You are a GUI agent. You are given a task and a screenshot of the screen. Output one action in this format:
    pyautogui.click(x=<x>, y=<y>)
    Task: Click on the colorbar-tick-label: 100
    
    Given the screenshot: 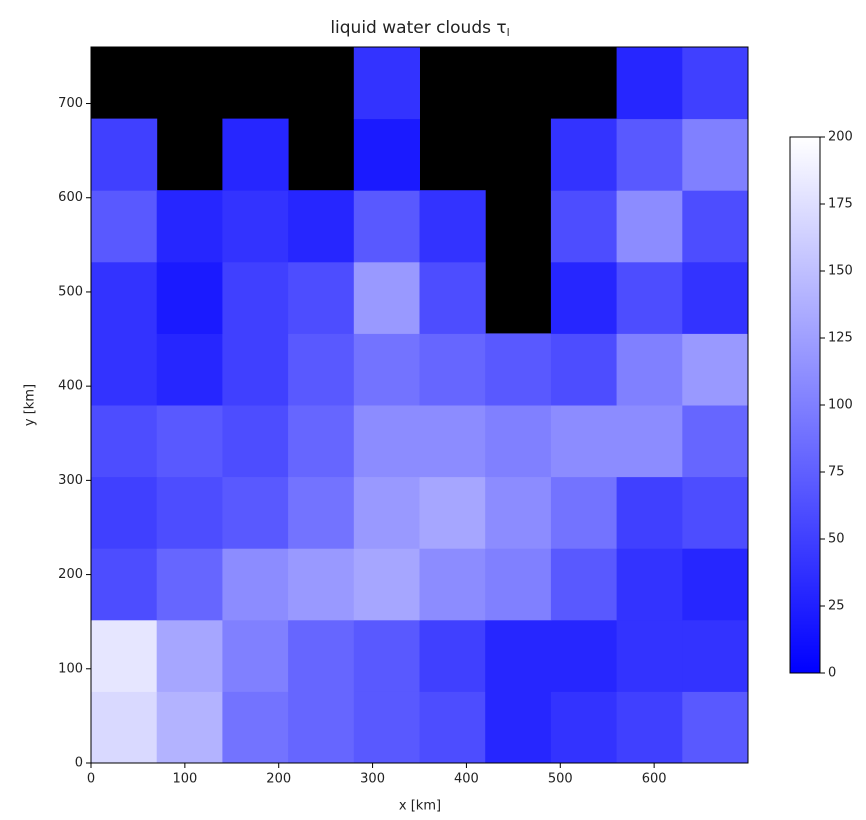 What is the action you would take?
    pyautogui.click(x=840, y=405)
    